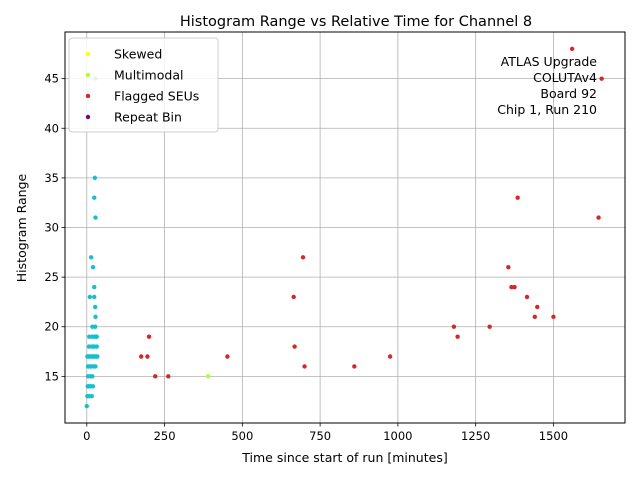 The image size is (640, 484). I want to click on legend-marker-skewed, so click(88, 54).